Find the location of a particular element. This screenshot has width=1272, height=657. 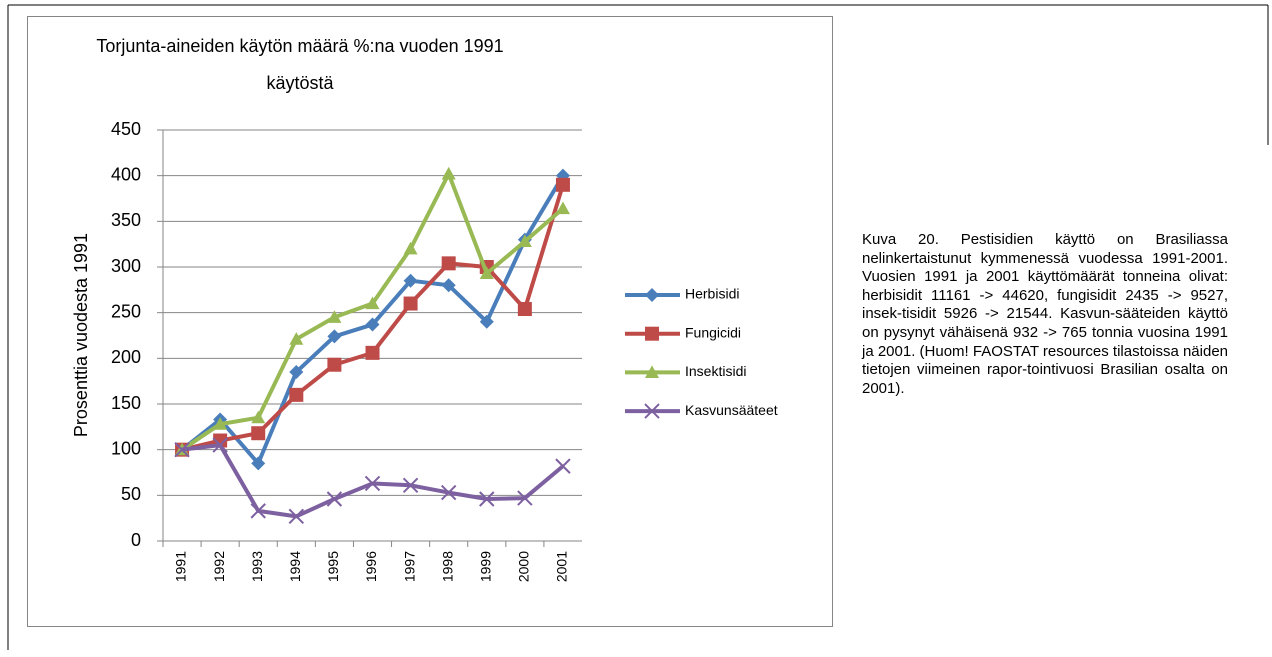

y-tick-label: 250 is located at coordinates (126, 311).